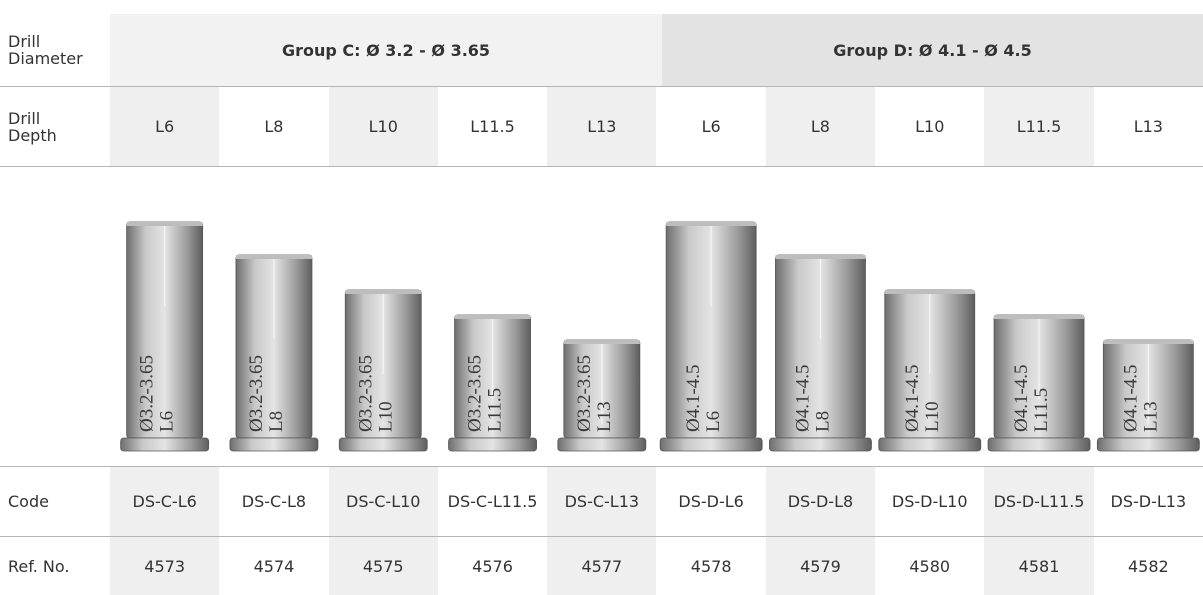 This screenshot has height=595, width=1203. I want to click on table-cell: 4578, so click(711, 566).